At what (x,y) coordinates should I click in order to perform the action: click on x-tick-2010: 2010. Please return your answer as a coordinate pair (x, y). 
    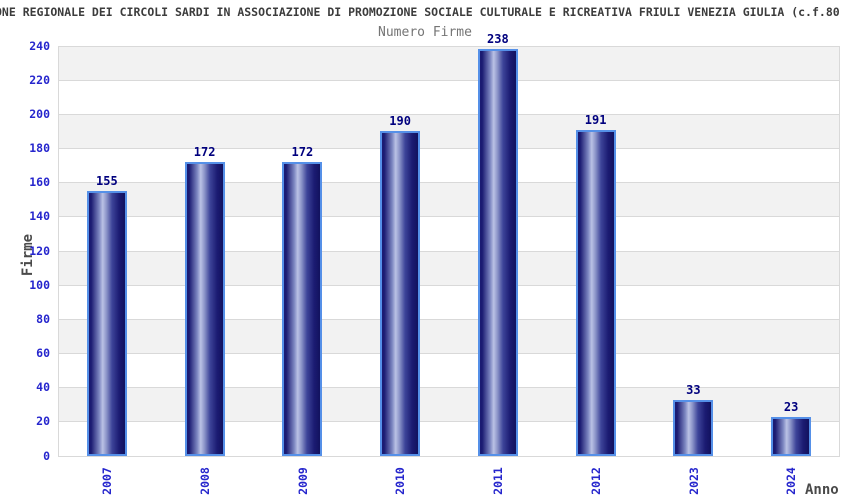
    Looking at the image, I should click on (400, 479).